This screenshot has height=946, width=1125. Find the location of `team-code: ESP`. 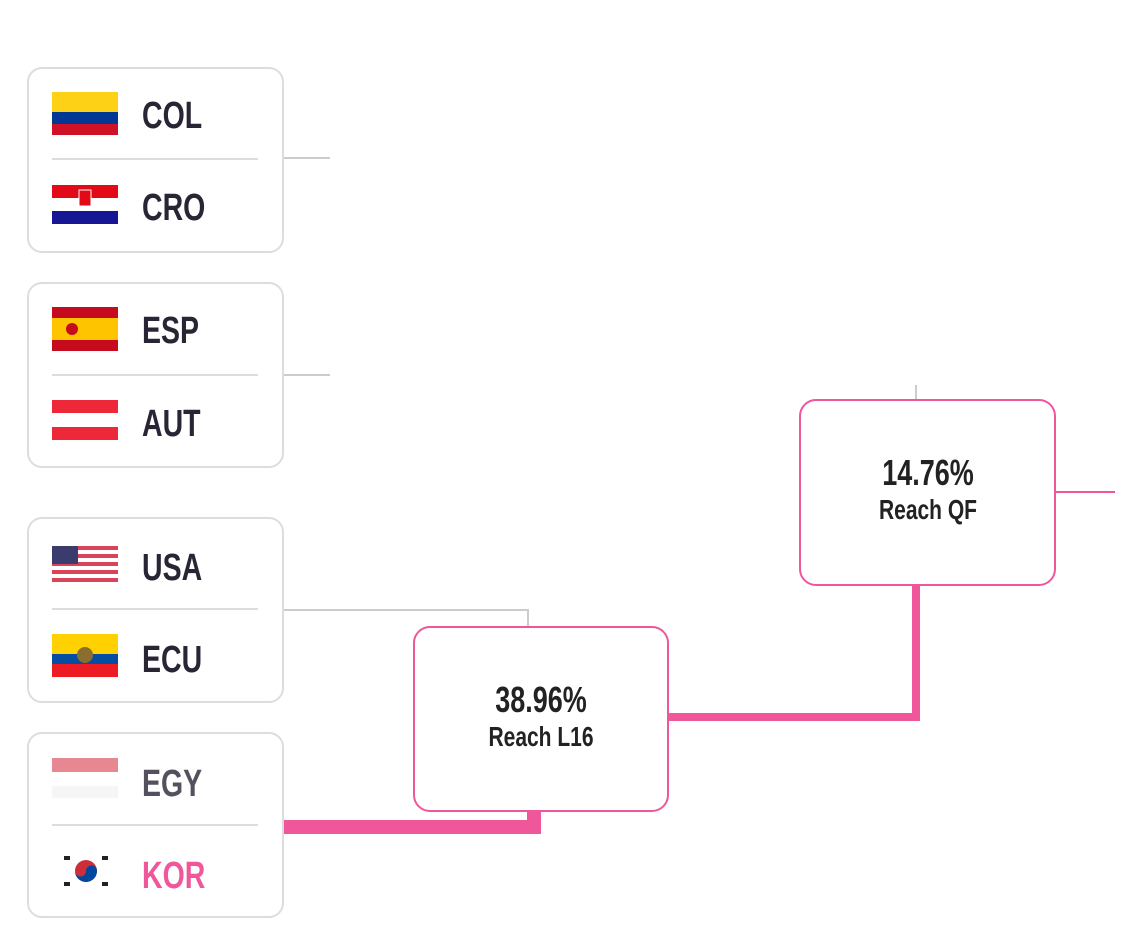

team-code: ESP is located at coordinates (170, 331).